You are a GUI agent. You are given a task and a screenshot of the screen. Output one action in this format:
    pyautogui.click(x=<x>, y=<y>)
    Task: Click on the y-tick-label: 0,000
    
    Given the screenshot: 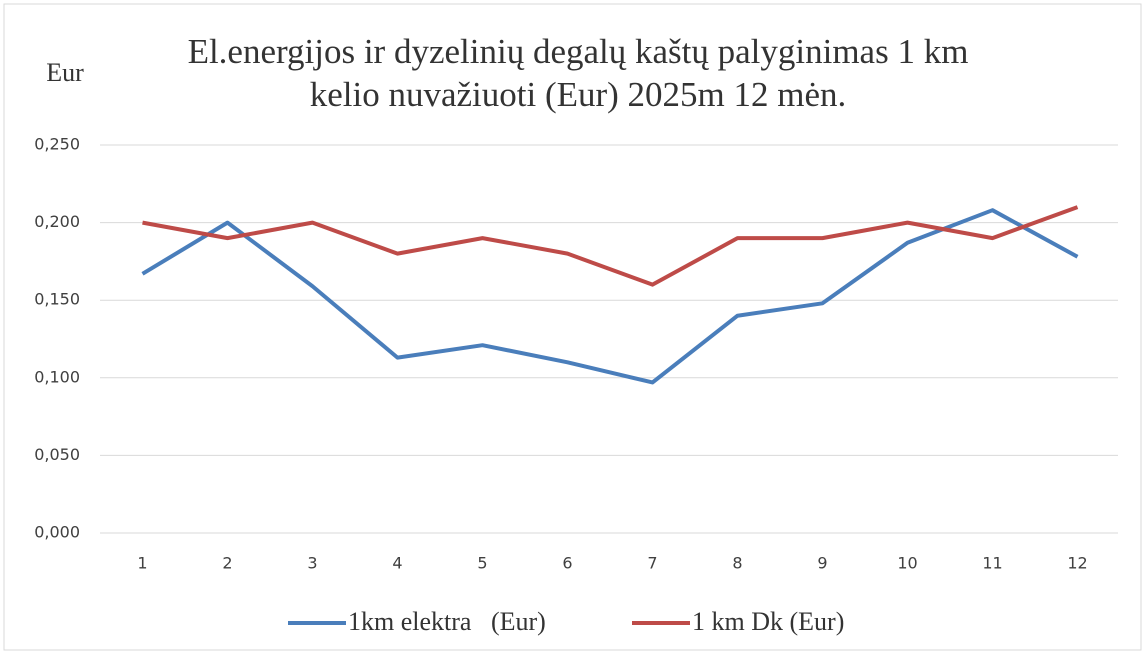 What is the action you would take?
    pyautogui.click(x=57, y=532)
    